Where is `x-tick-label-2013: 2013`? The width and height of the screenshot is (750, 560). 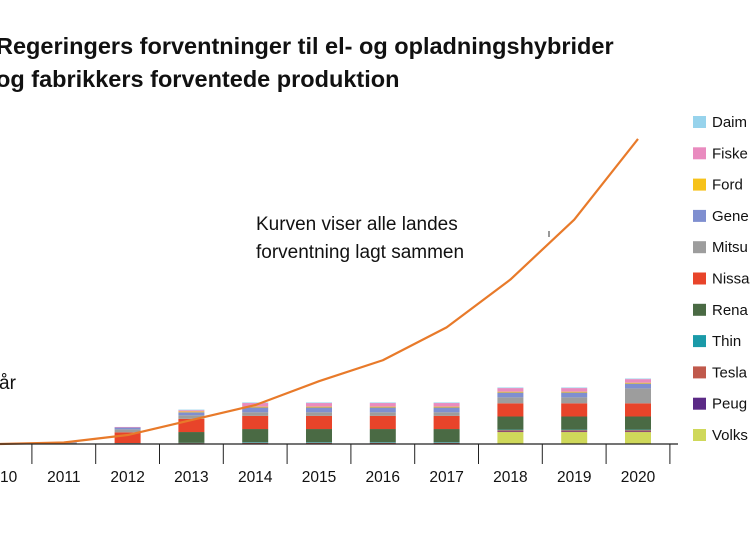 x-tick-label-2013: 2013 is located at coordinates (191, 477).